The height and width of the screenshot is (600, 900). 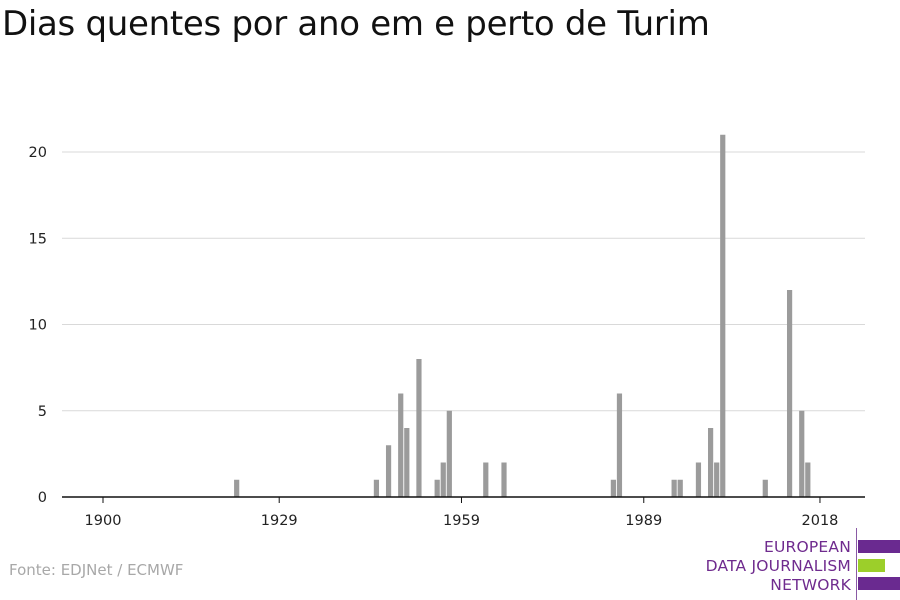 What do you see at coordinates (789, 393) in the screenshot?
I see `bar-2013` at bounding box center [789, 393].